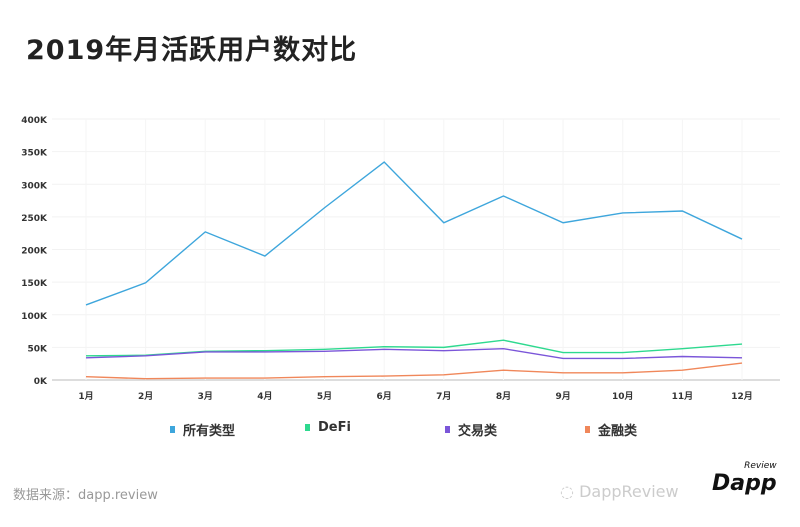 The image size is (800, 527). Describe the element at coordinates (85, 396) in the screenshot. I see `x-tick-label: 1月` at that location.